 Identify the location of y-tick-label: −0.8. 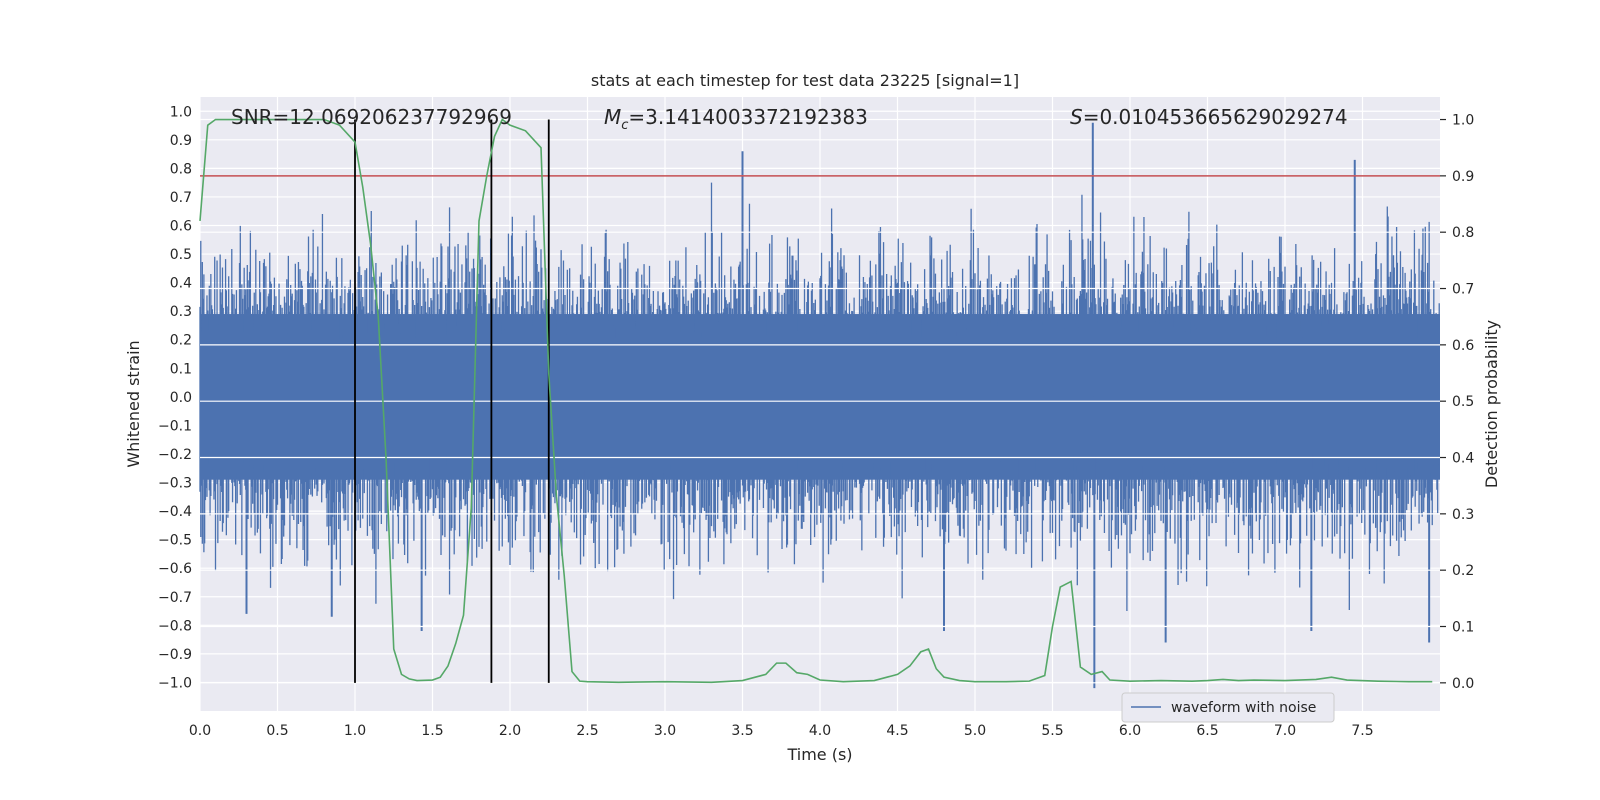
(175, 626).